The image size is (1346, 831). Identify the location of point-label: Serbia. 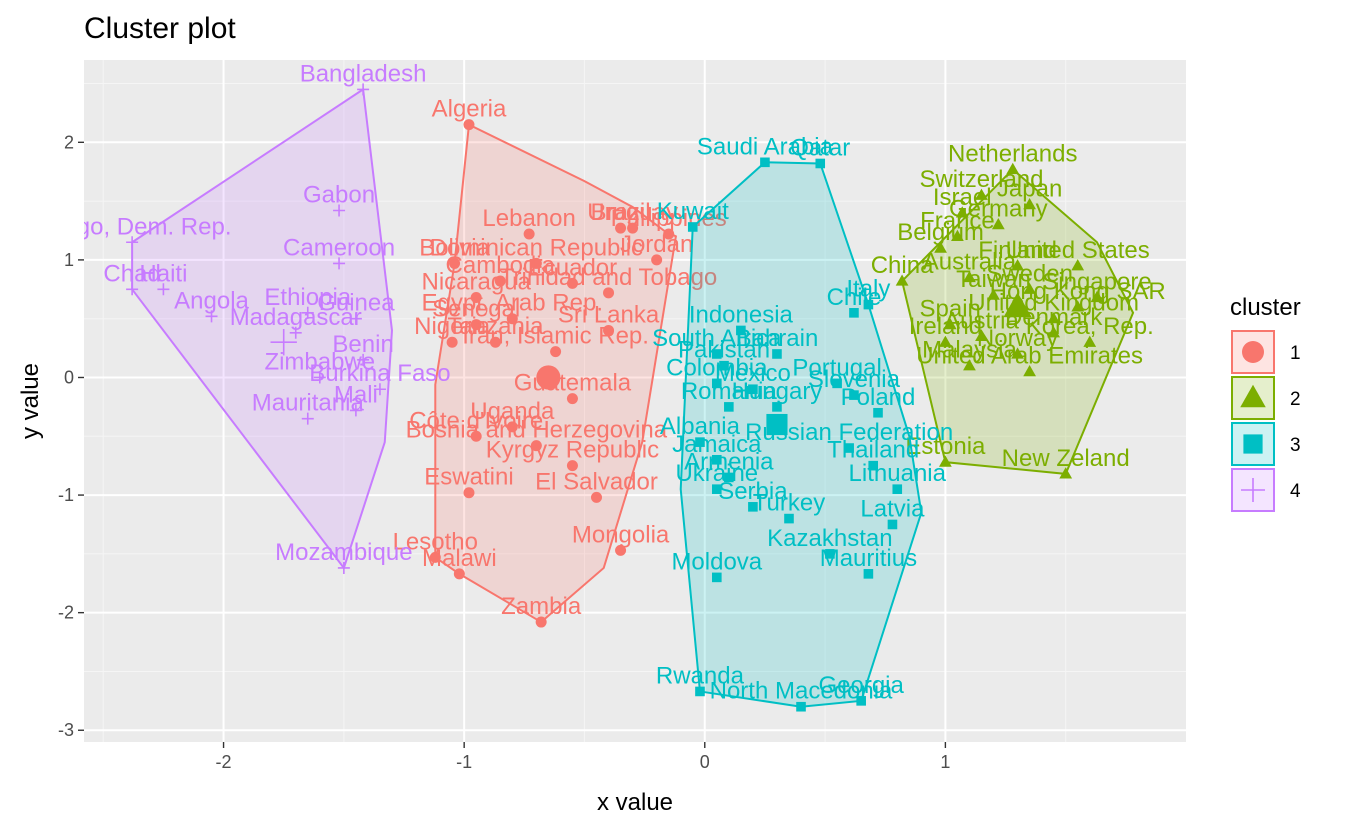
(753, 491).